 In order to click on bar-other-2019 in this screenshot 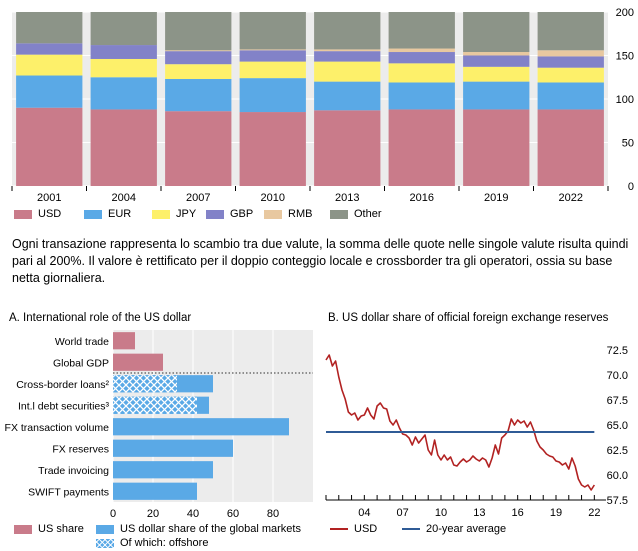, I will do `click(496, 32)`.